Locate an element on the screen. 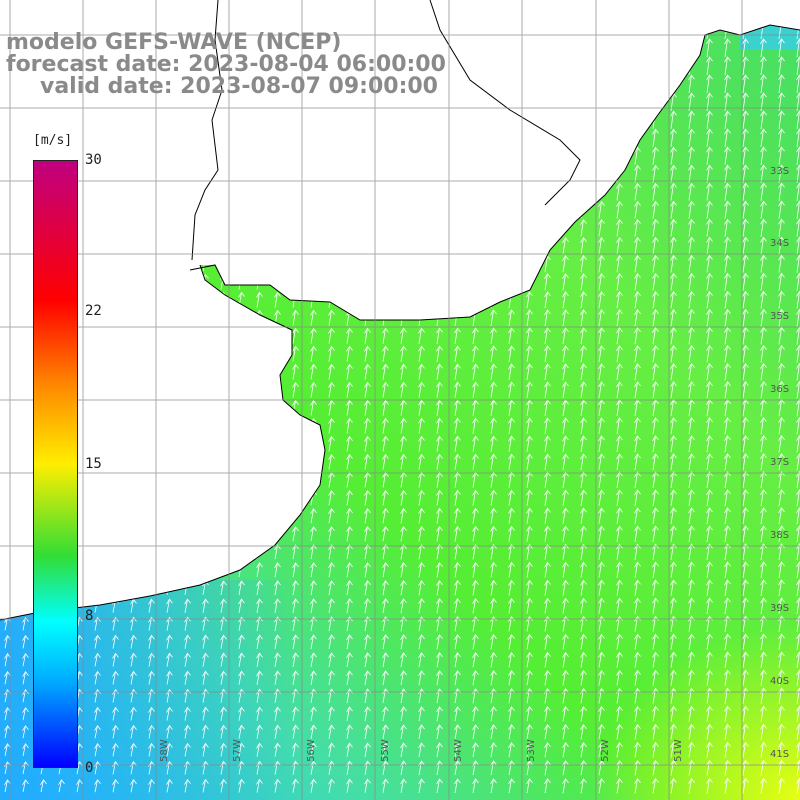 This screenshot has height=800, width=800. lat-label-36s: 36S is located at coordinates (780, 389).